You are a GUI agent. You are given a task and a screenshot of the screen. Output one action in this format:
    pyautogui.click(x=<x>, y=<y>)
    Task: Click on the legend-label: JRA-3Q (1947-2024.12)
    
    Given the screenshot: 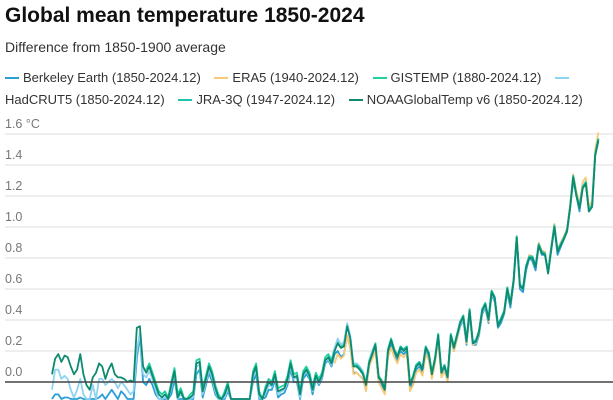 What is the action you would take?
    pyautogui.click(x=266, y=99)
    